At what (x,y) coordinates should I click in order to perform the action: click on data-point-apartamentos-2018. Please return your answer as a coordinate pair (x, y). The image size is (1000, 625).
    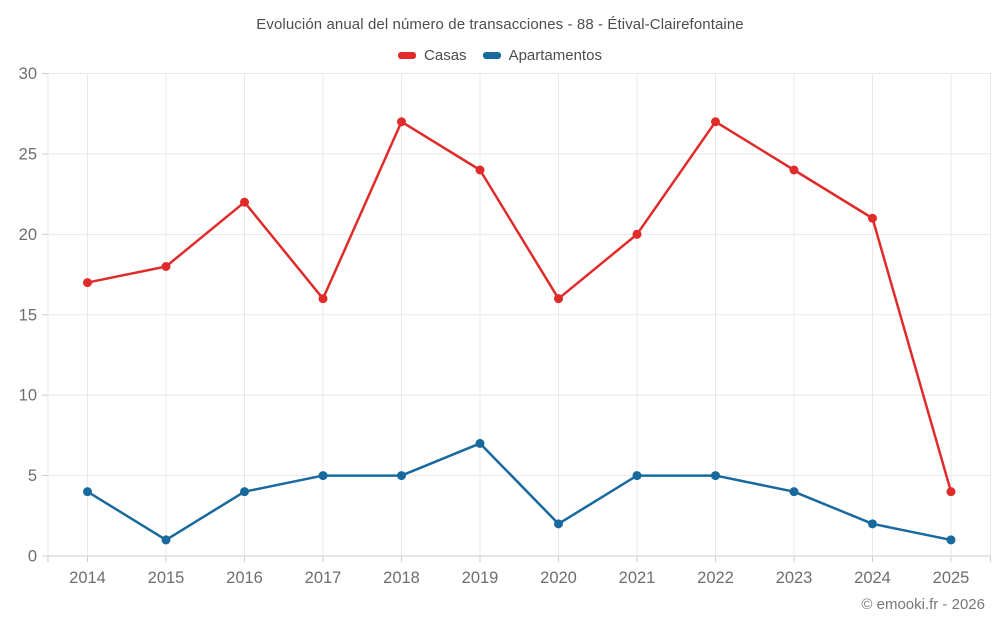
    Looking at the image, I should click on (401, 476).